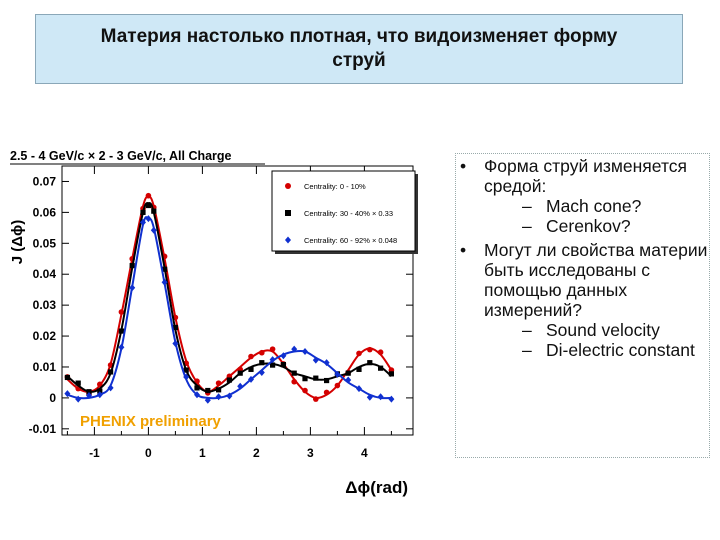 The image size is (720, 540). Describe the element at coordinates (45, 367) in the screenshot. I see `y-tick-label: 0.01` at that location.